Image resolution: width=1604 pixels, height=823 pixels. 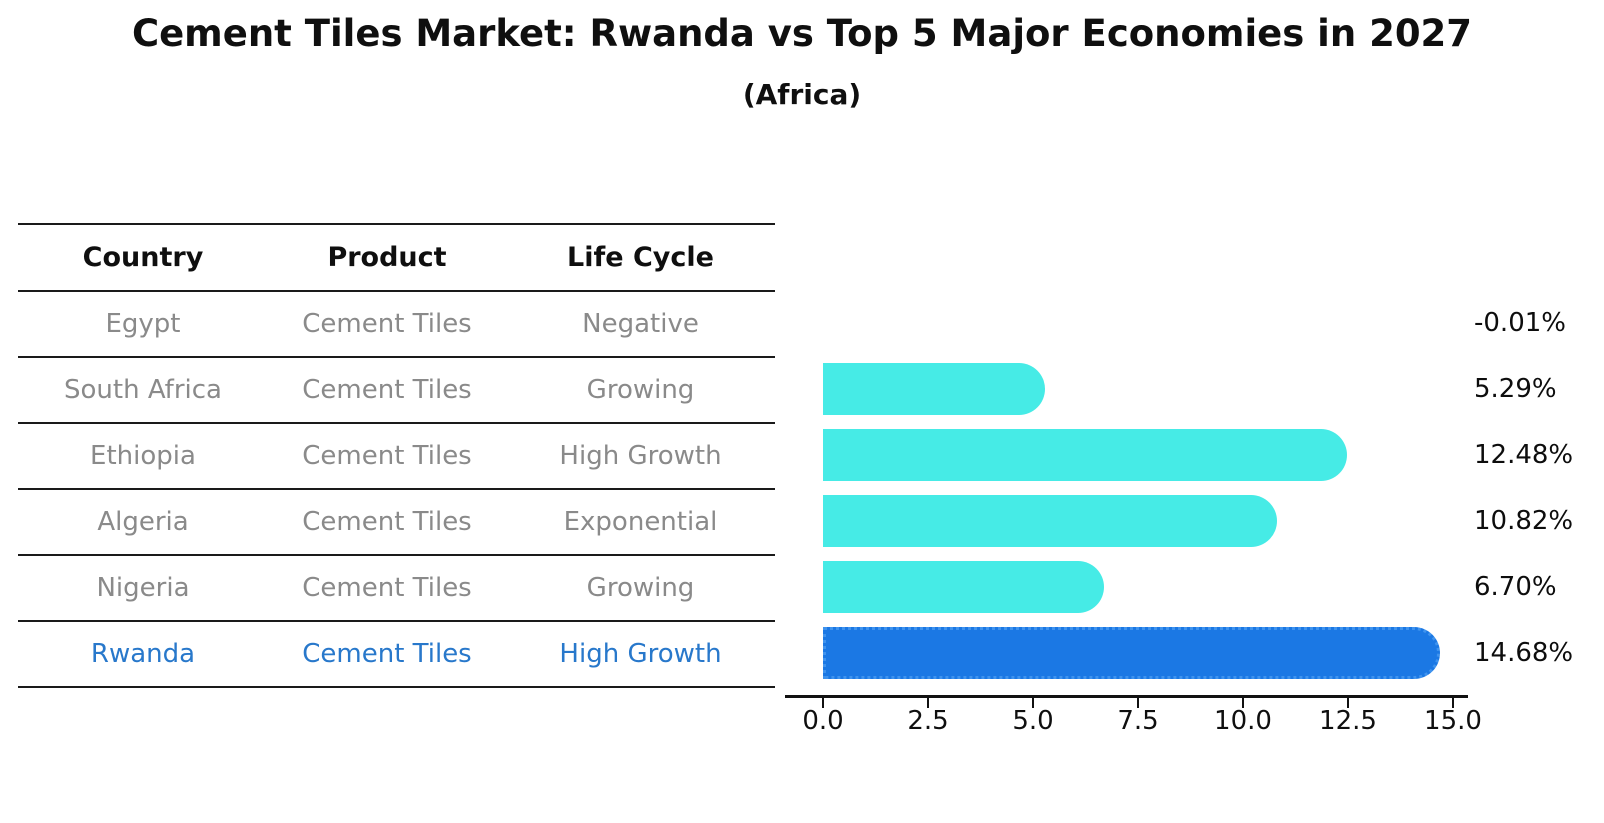 I want to click on table-row: Rwanda Cement Tiles High Growth, so click(x=396, y=655).